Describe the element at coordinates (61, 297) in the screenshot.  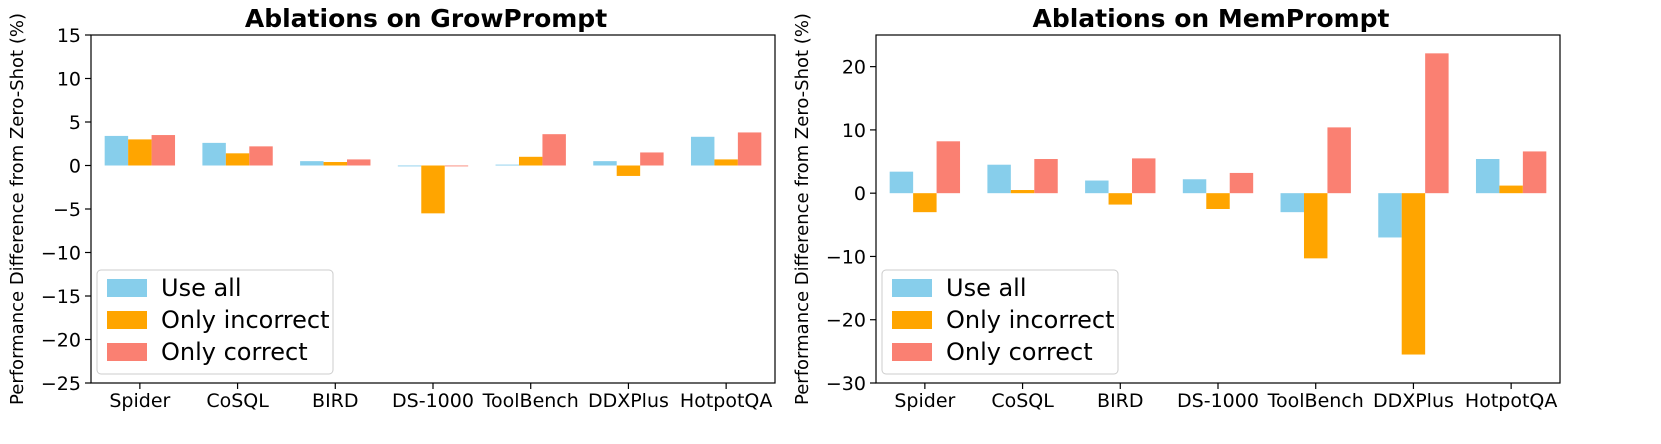
I see `y-tick-label: −15` at that location.